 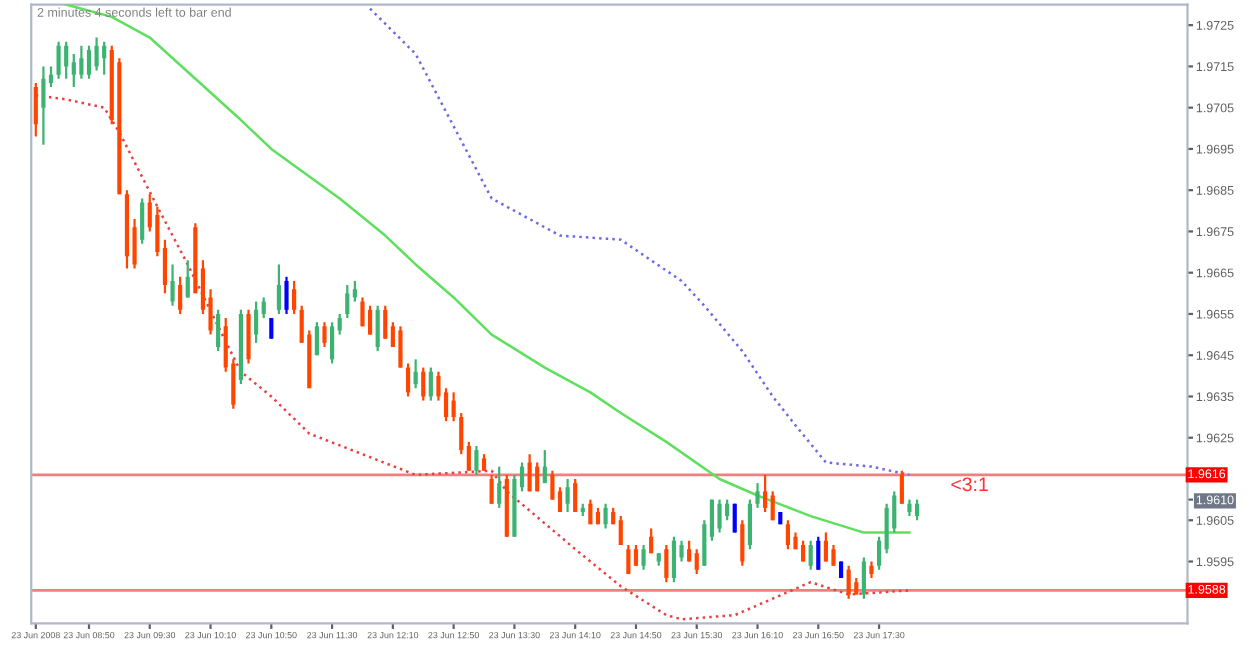 I want to click on annotation: <3:1, so click(x=969, y=484).